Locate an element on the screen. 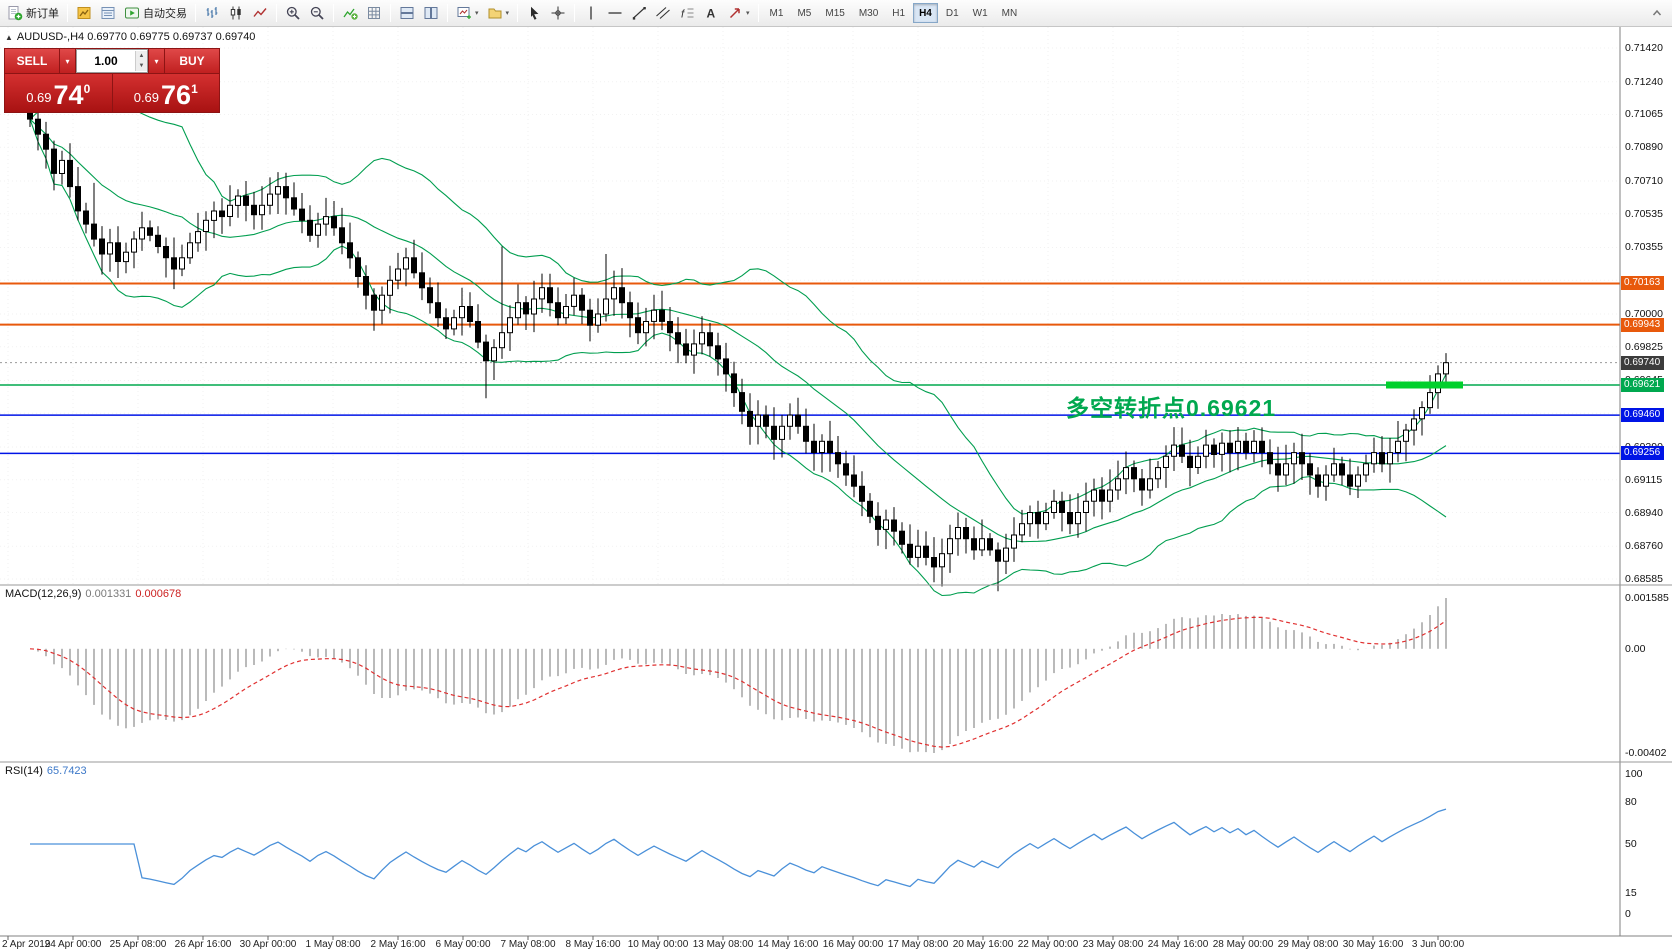  sell-dropdown-button: ▾ is located at coordinates (67, 61).